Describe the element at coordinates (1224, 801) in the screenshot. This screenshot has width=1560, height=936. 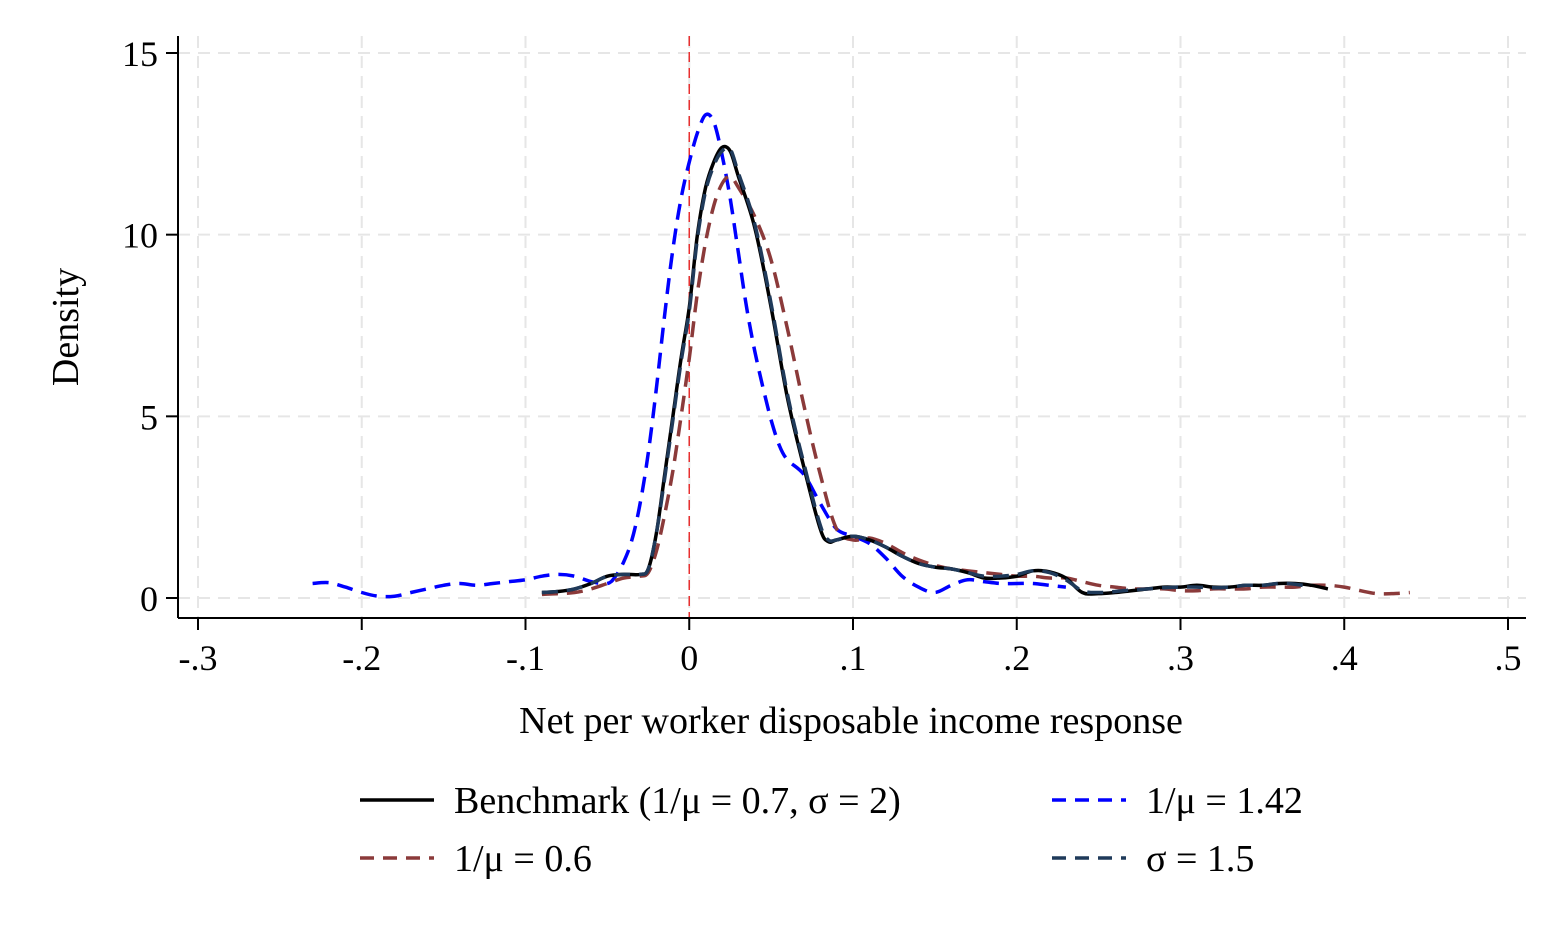
I see `legend-label: 1/μ = 1.42` at that location.